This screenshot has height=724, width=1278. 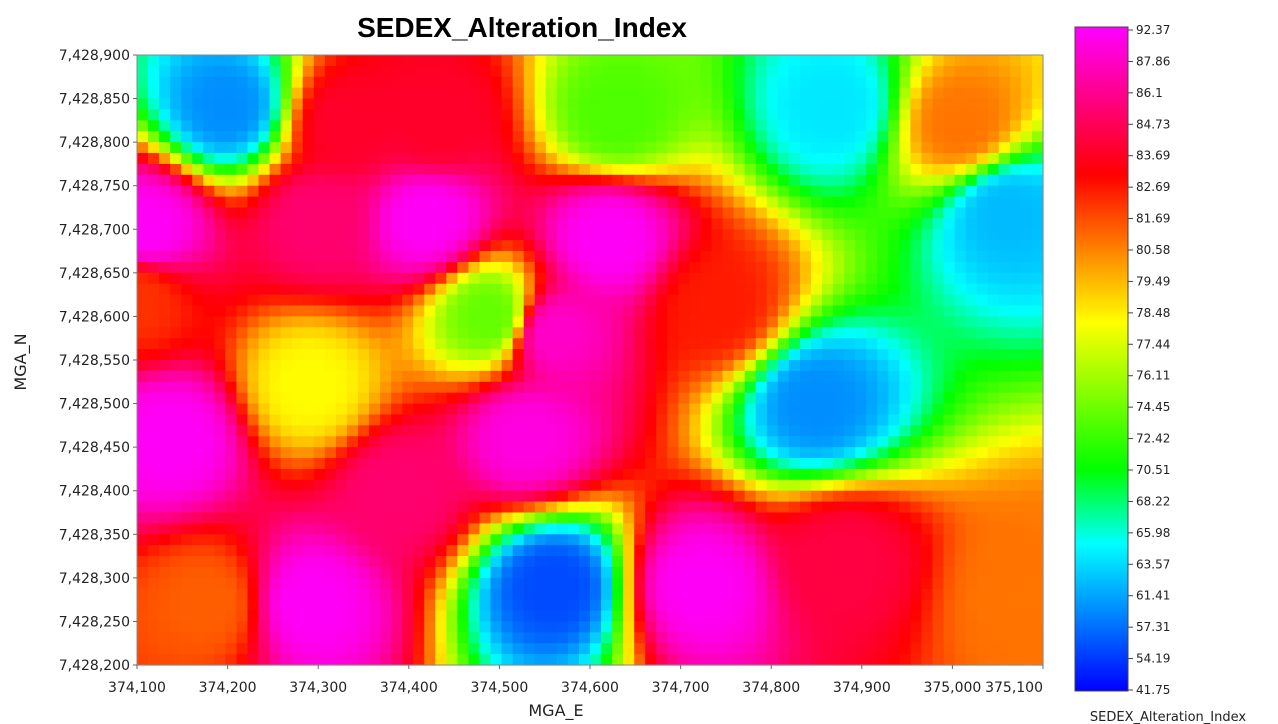 I want to click on y-tick-label: 7,428,250, so click(x=94, y=622).